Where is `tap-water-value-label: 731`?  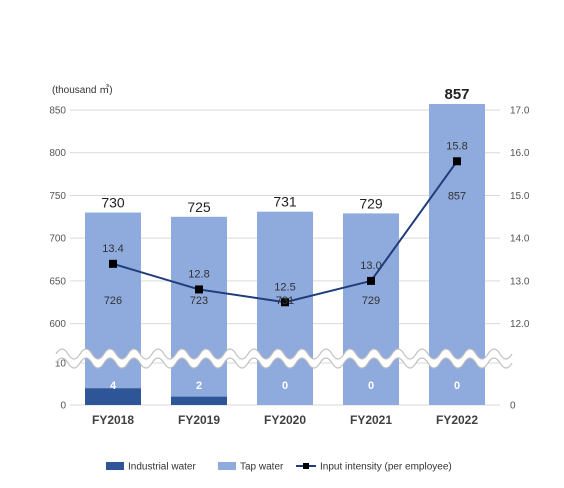 tap-water-value-label: 731 is located at coordinates (285, 301).